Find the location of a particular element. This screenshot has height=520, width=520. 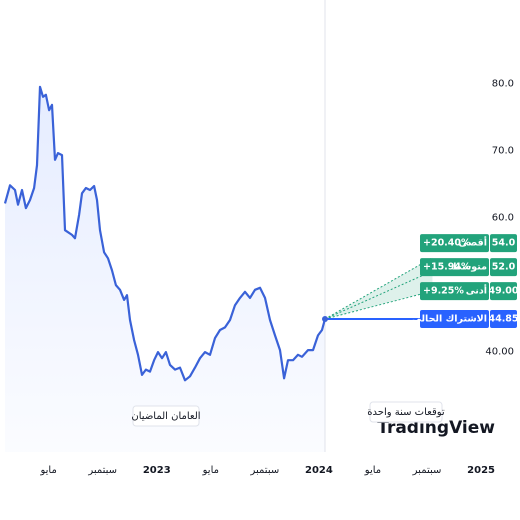

label-value: 44.85 is located at coordinates (503, 318).